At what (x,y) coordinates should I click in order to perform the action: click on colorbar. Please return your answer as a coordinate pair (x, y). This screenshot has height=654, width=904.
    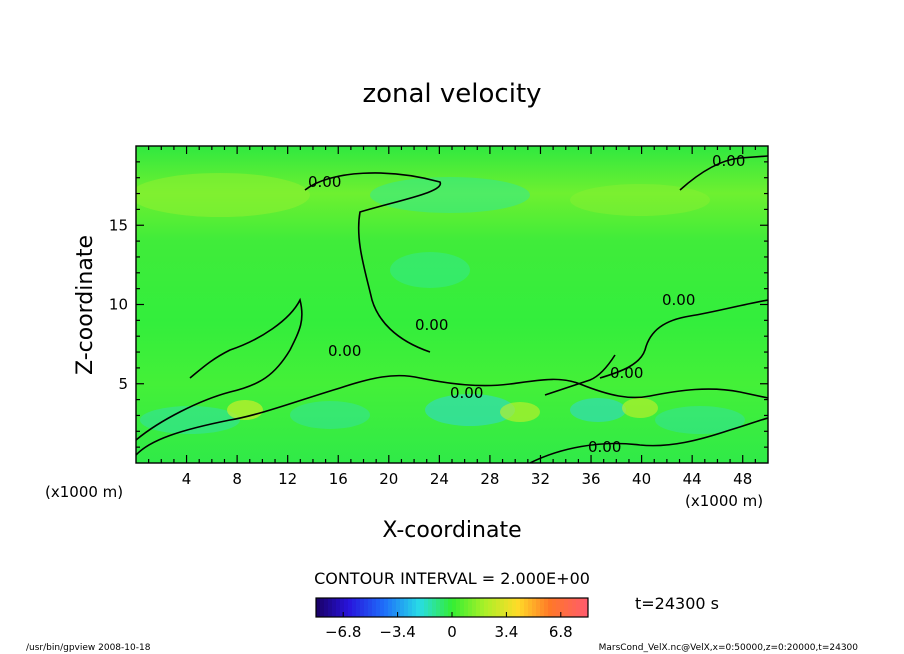
    Looking at the image, I should click on (452, 607).